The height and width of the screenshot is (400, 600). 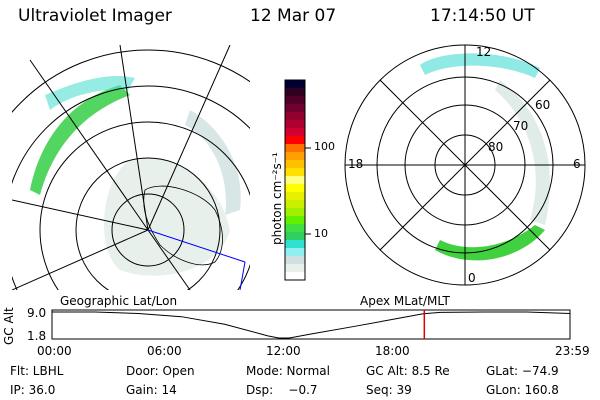 I want to click on mlt-label-6: 6, so click(x=577, y=164).